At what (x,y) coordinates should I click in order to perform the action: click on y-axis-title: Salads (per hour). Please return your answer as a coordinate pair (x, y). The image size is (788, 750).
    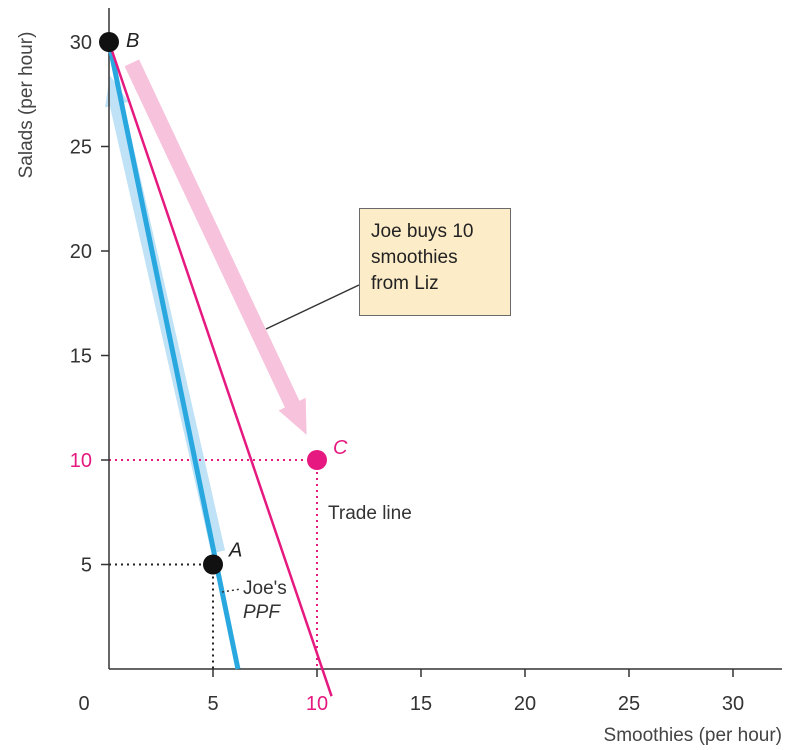
    Looking at the image, I should click on (26, 105).